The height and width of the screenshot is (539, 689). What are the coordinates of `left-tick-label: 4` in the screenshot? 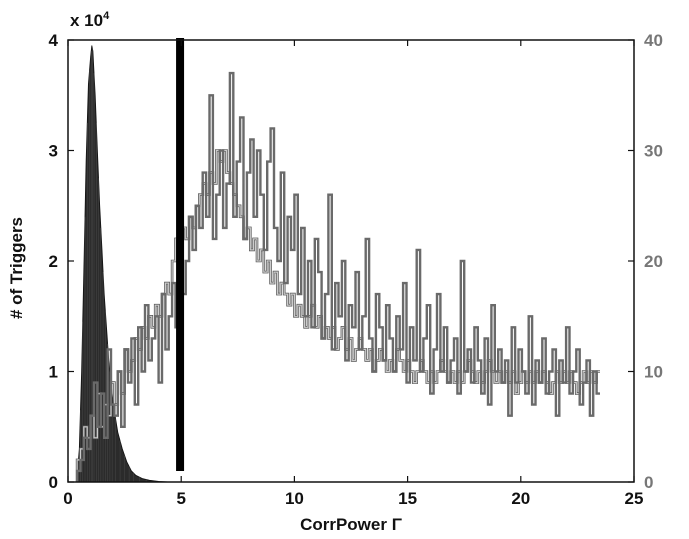 It's located at (54, 40).